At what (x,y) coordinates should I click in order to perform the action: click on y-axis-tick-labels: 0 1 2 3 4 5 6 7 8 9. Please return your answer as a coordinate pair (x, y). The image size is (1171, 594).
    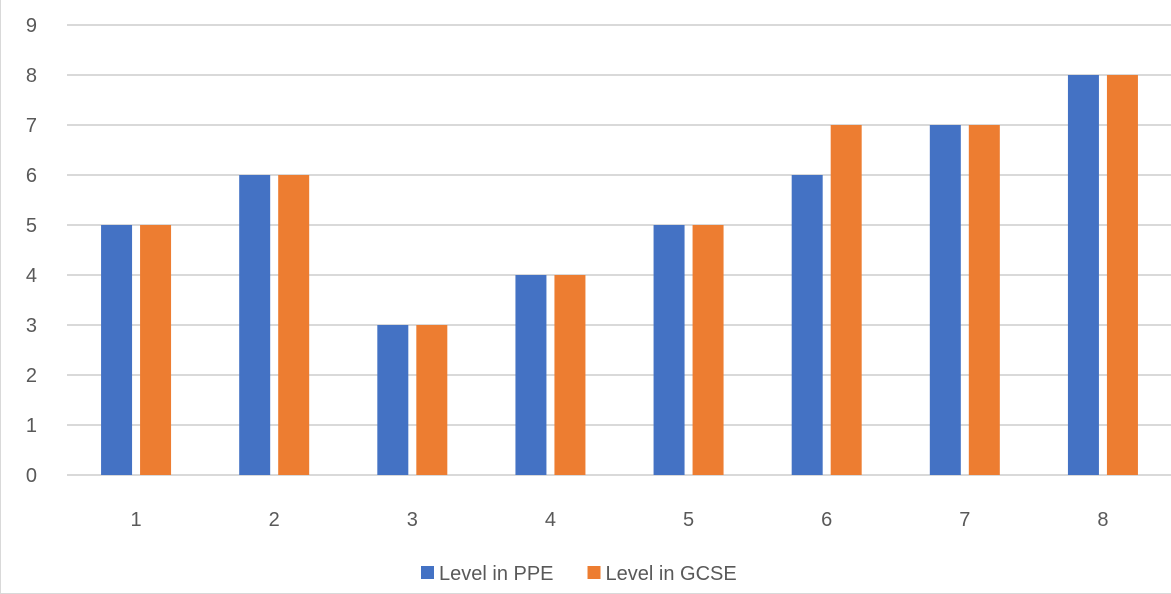
    Looking at the image, I should click on (31, 251).